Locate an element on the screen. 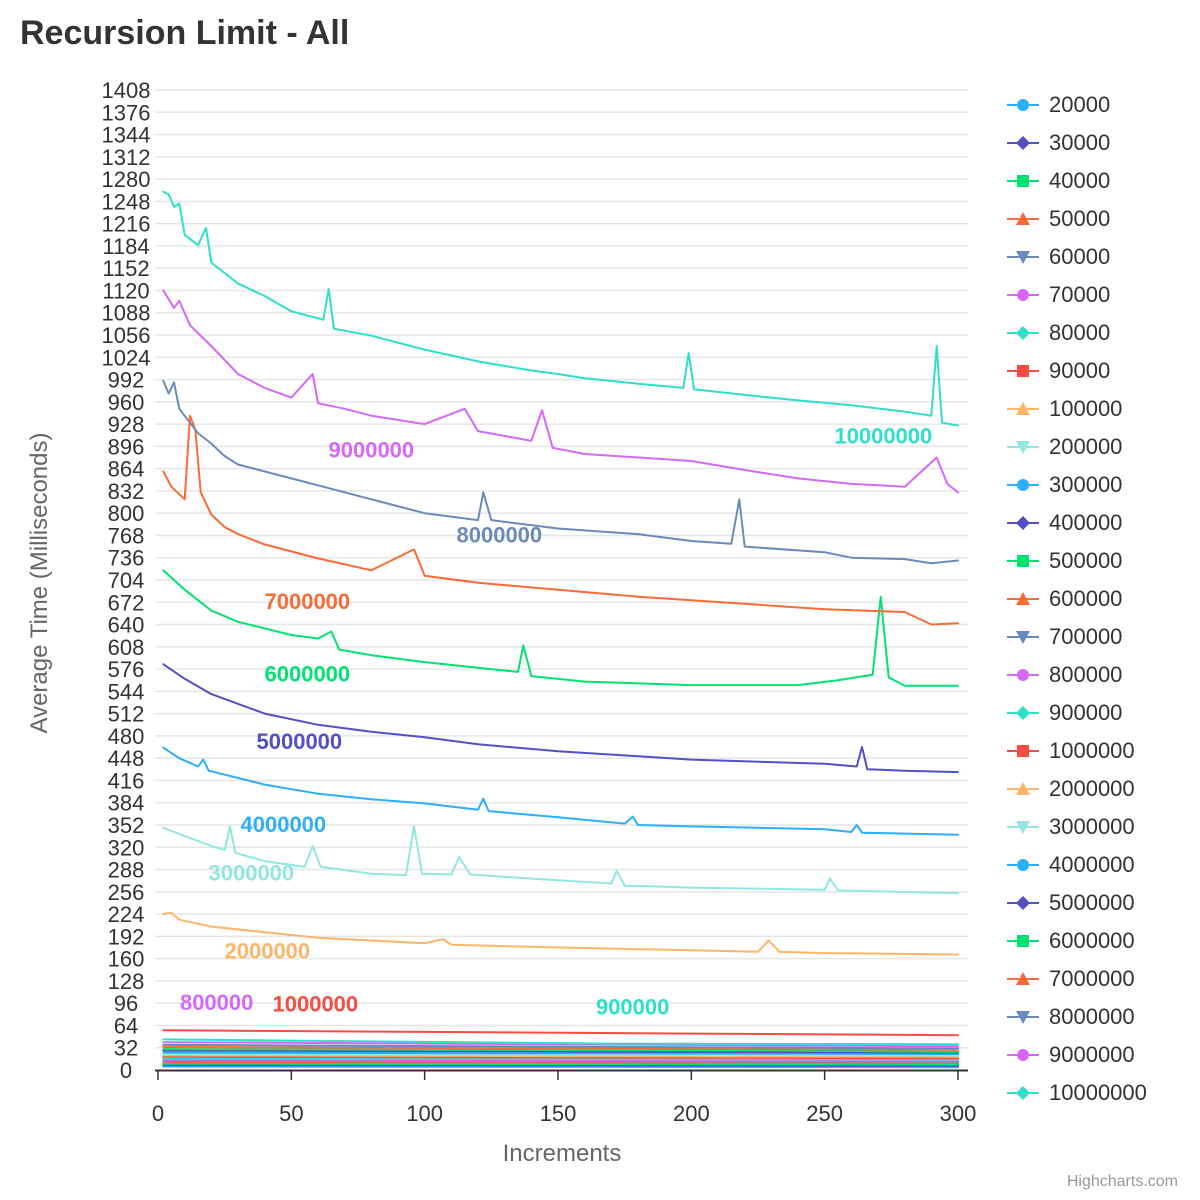 The image size is (1200, 1200). y-tick-label: 576 is located at coordinates (126, 669).